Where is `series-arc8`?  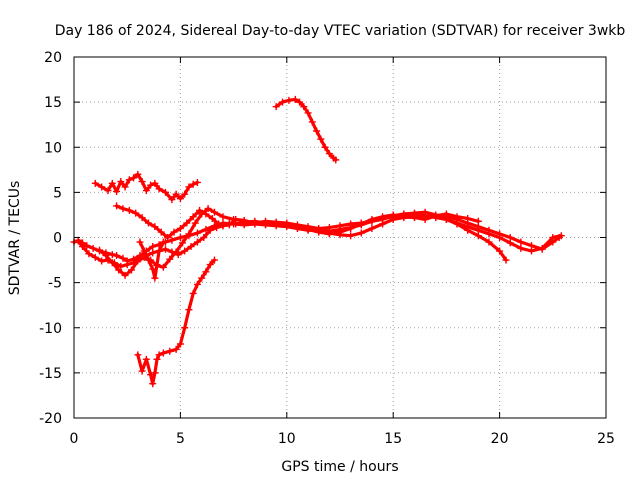
series-arc8 is located at coordinates (306, 129).